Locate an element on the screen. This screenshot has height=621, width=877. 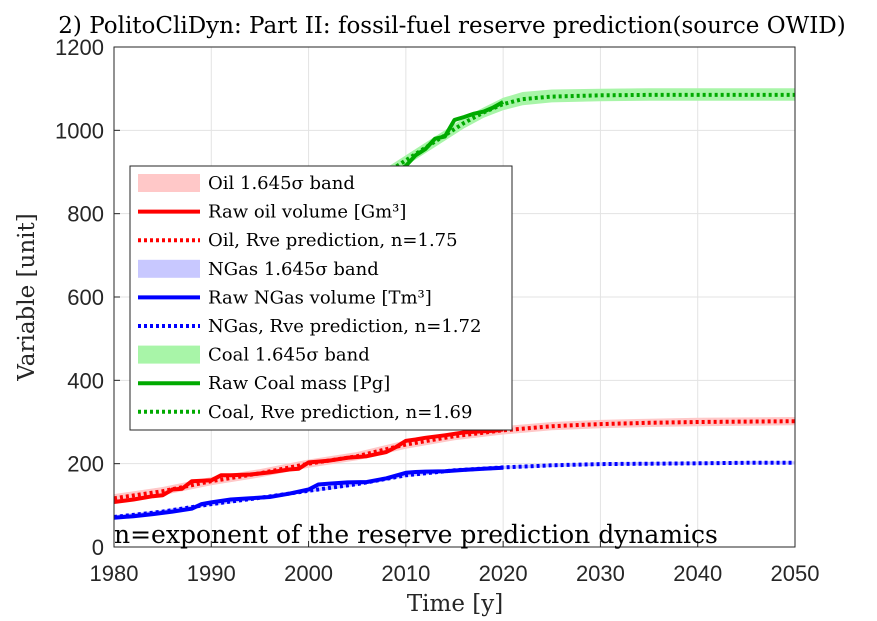
x-tick-label: 2050 is located at coordinates (795, 573).